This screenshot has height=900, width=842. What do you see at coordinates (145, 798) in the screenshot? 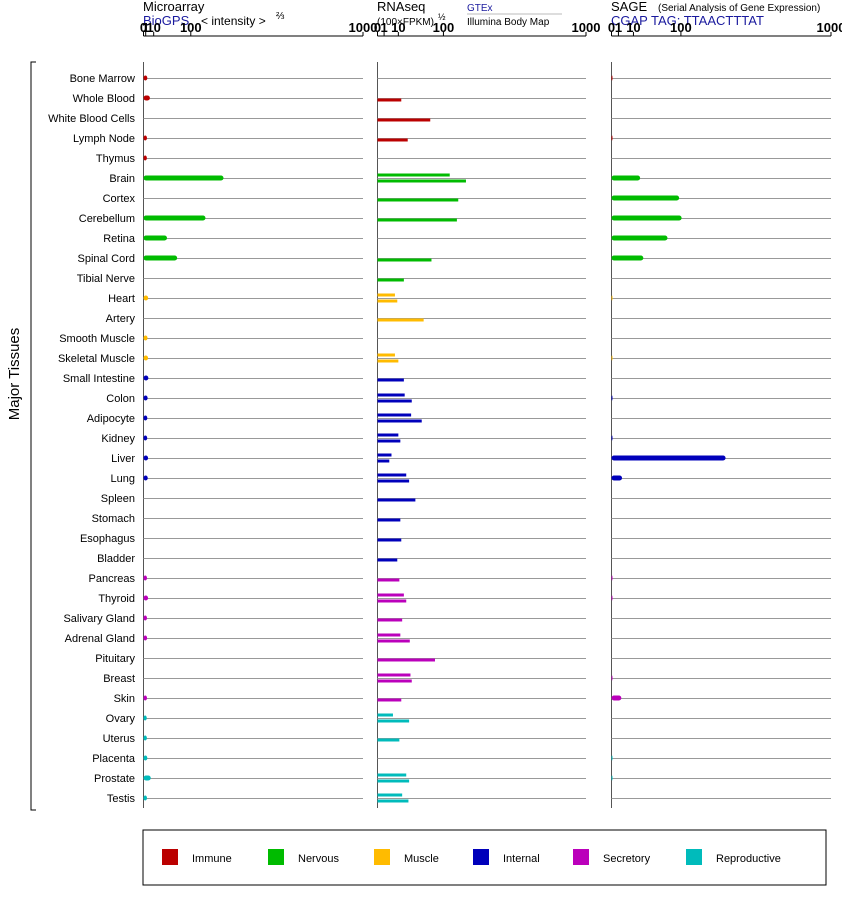
I see `microarray-bar-testis` at bounding box center [145, 798].